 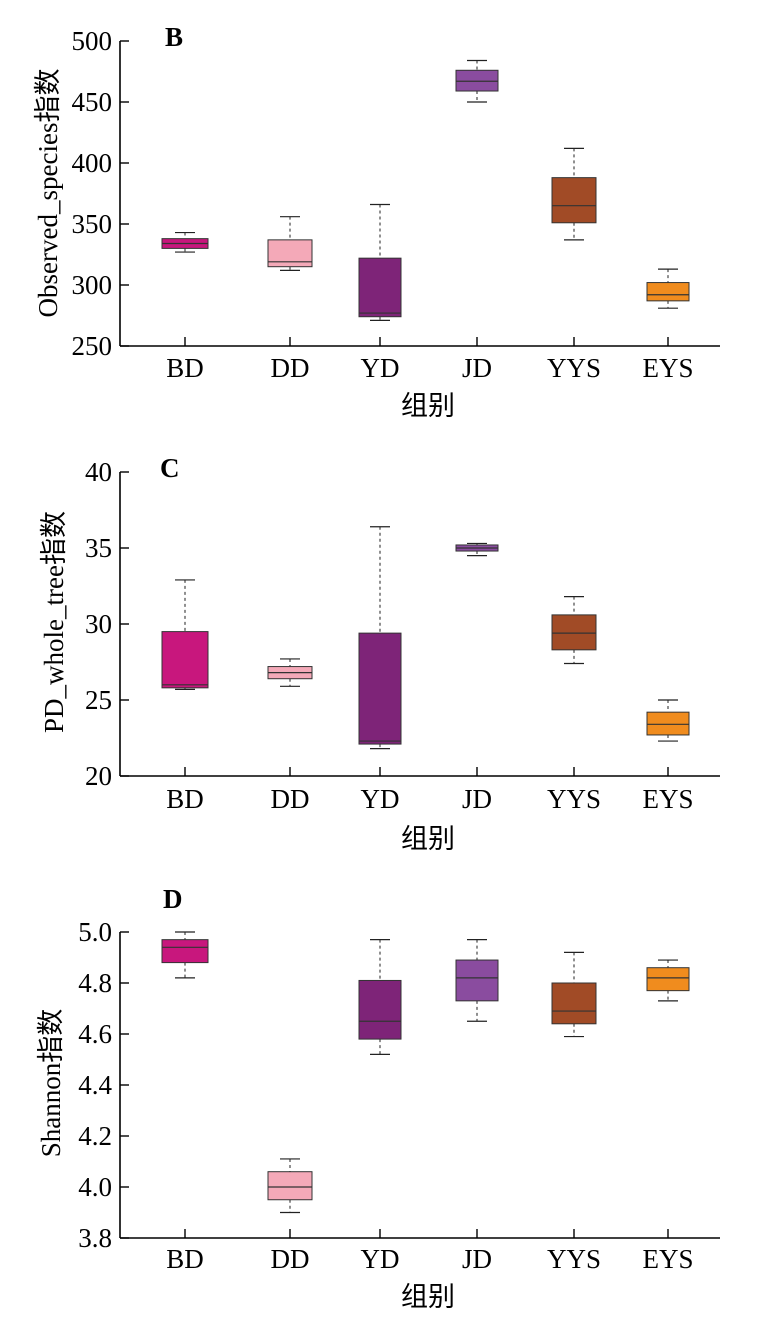 I want to click on panel-label: C, so click(x=170, y=468).